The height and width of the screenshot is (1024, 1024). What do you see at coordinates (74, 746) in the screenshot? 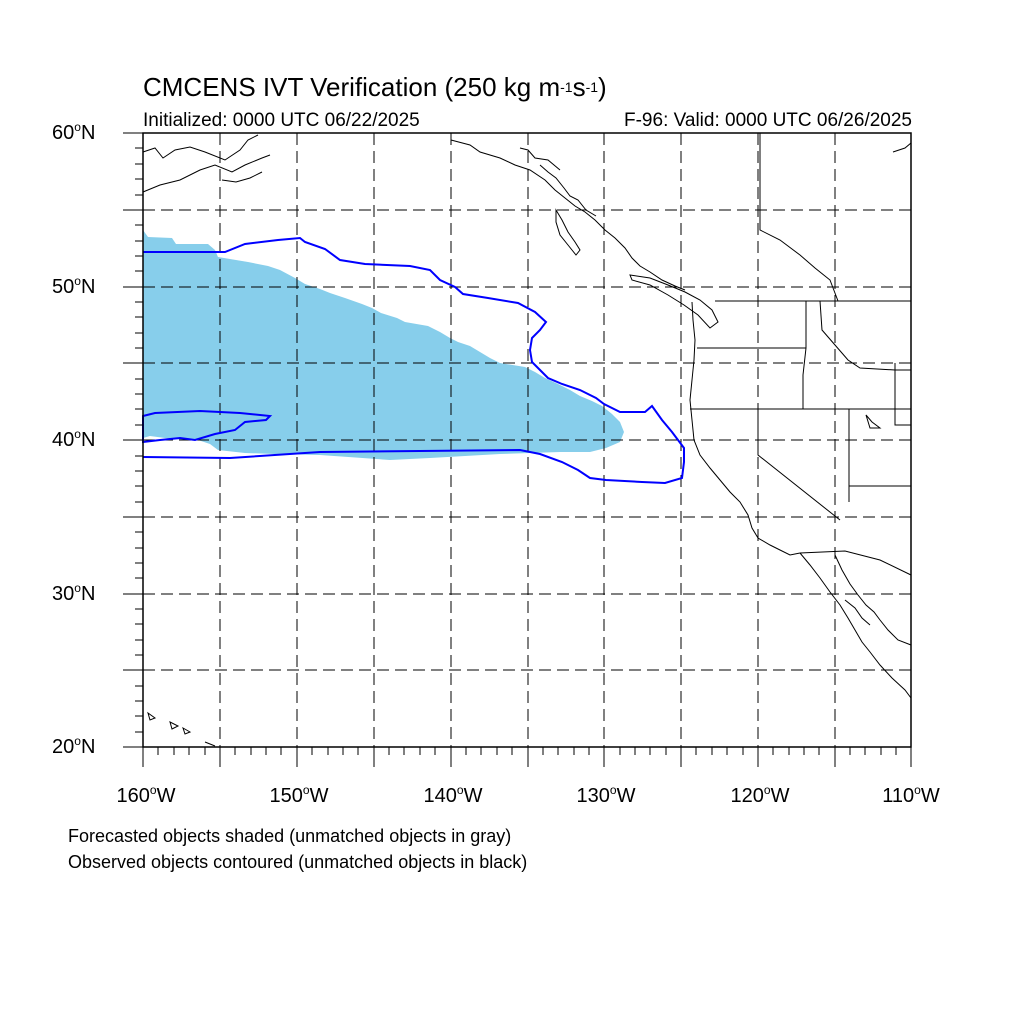
I see `lat-label-20: 20oN` at bounding box center [74, 746].